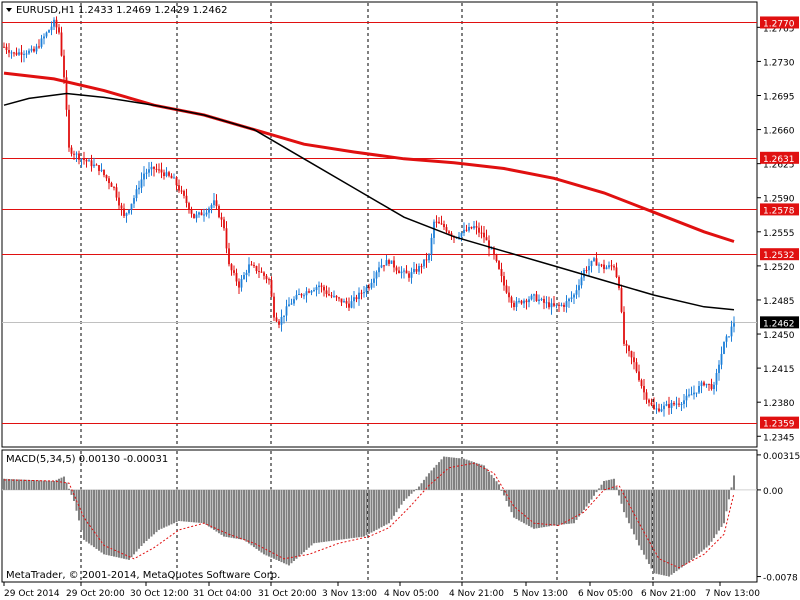  Describe the element at coordinates (779, 322) in the screenshot. I see `current-price-tag` at that location.